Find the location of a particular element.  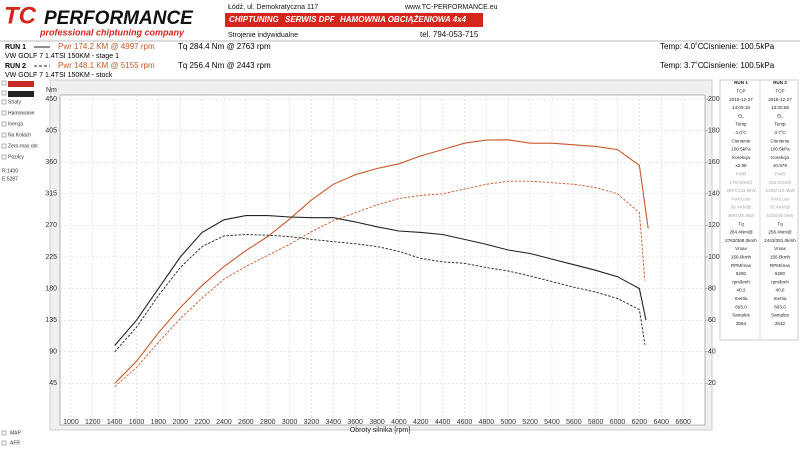

y-tick-label: 45 is located at coordinates (53, 383).